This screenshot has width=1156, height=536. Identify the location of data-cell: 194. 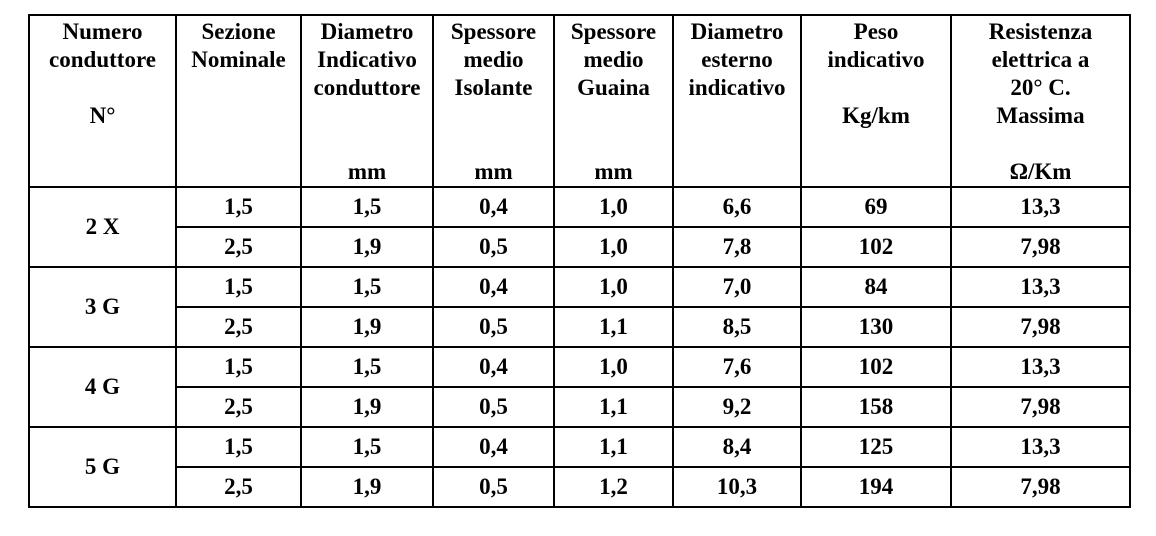
(876, 487).